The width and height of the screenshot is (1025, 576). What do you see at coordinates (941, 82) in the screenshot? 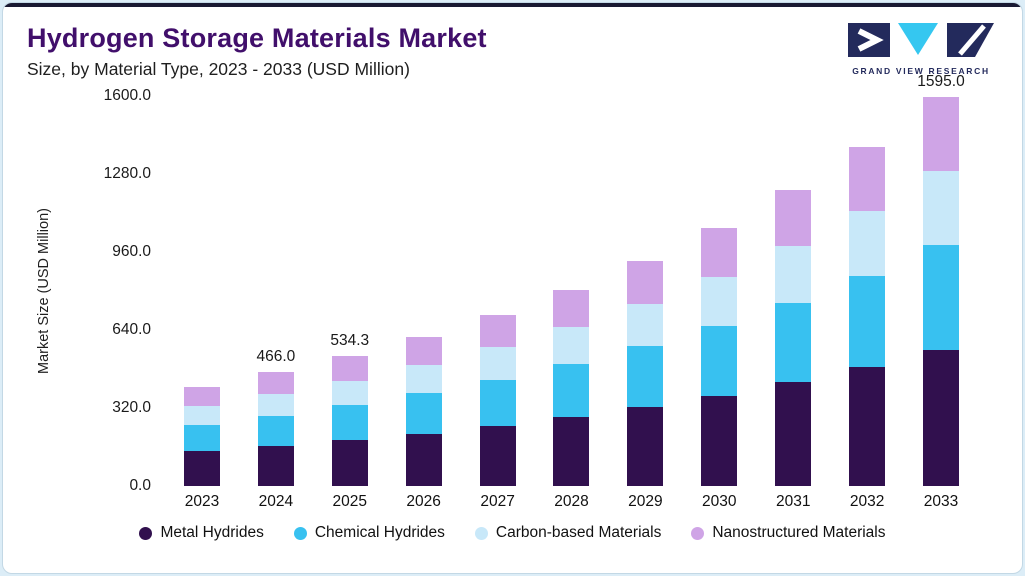
I see `bar-value-label: 1595.0` at bounding box center [941, 82].